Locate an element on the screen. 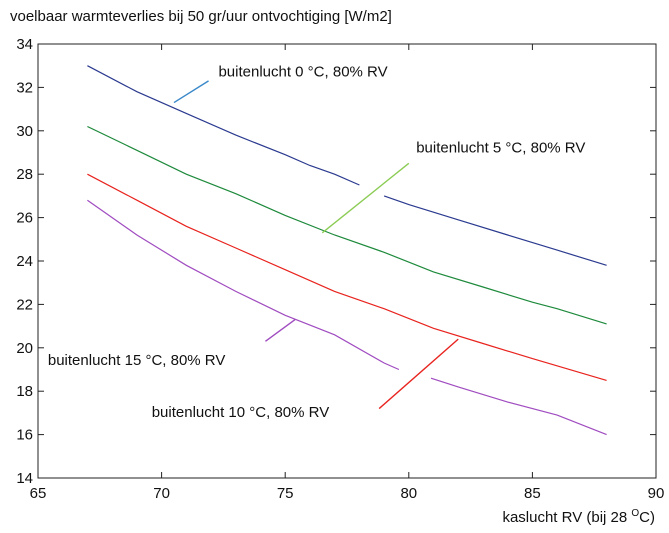  series-label-2: buitenlucht 5 °C, 80% RV is located at coordinates (500, 148).